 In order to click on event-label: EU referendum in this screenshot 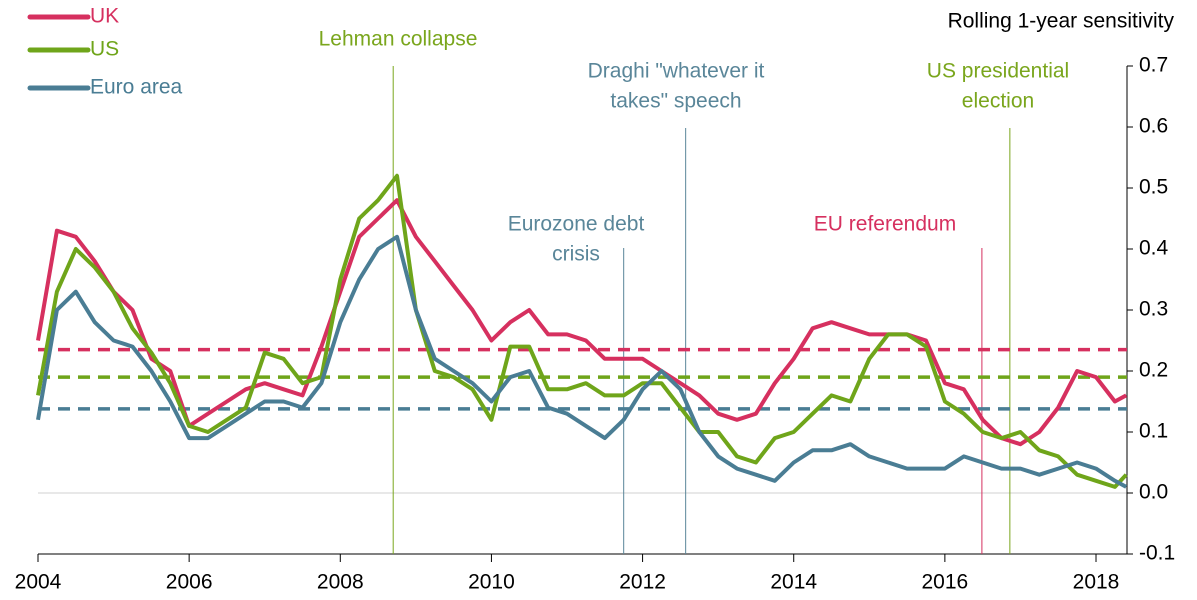, I will do `click(885, 224)`.